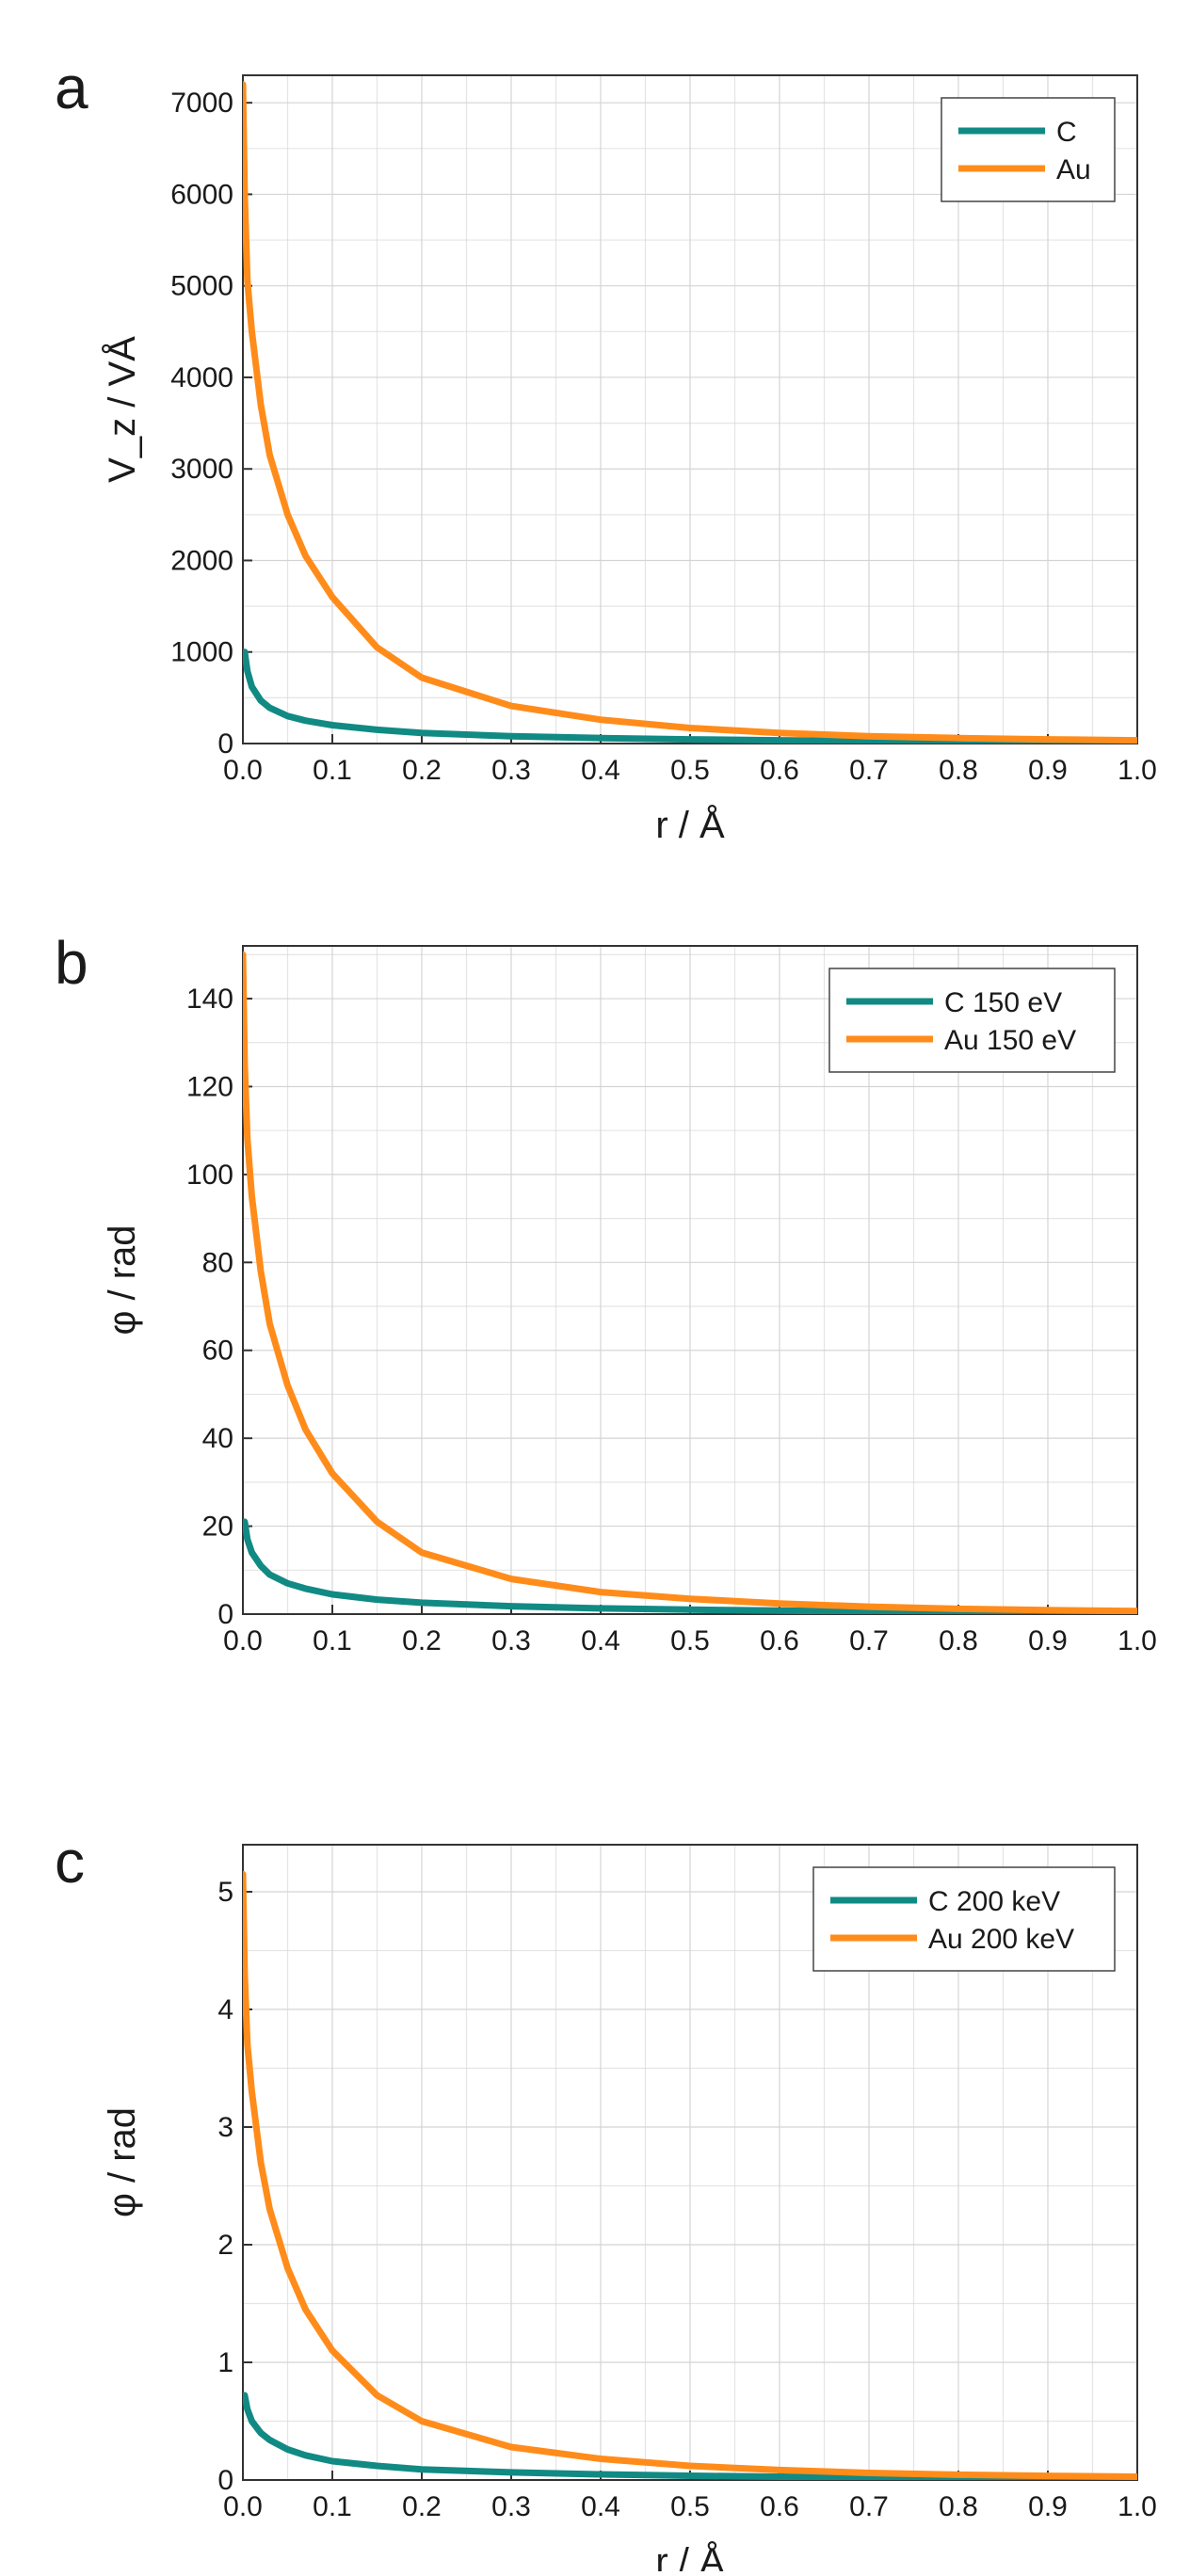  Describe the element at coordinates (217, 1351) in the screenshot. I see `y-tick-label: 60` at that location.